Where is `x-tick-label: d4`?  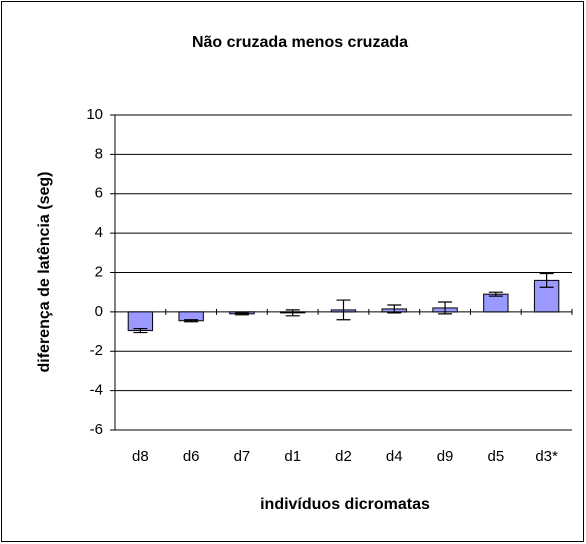 x-tick-label: d4 is located at coordinates (394, 456).